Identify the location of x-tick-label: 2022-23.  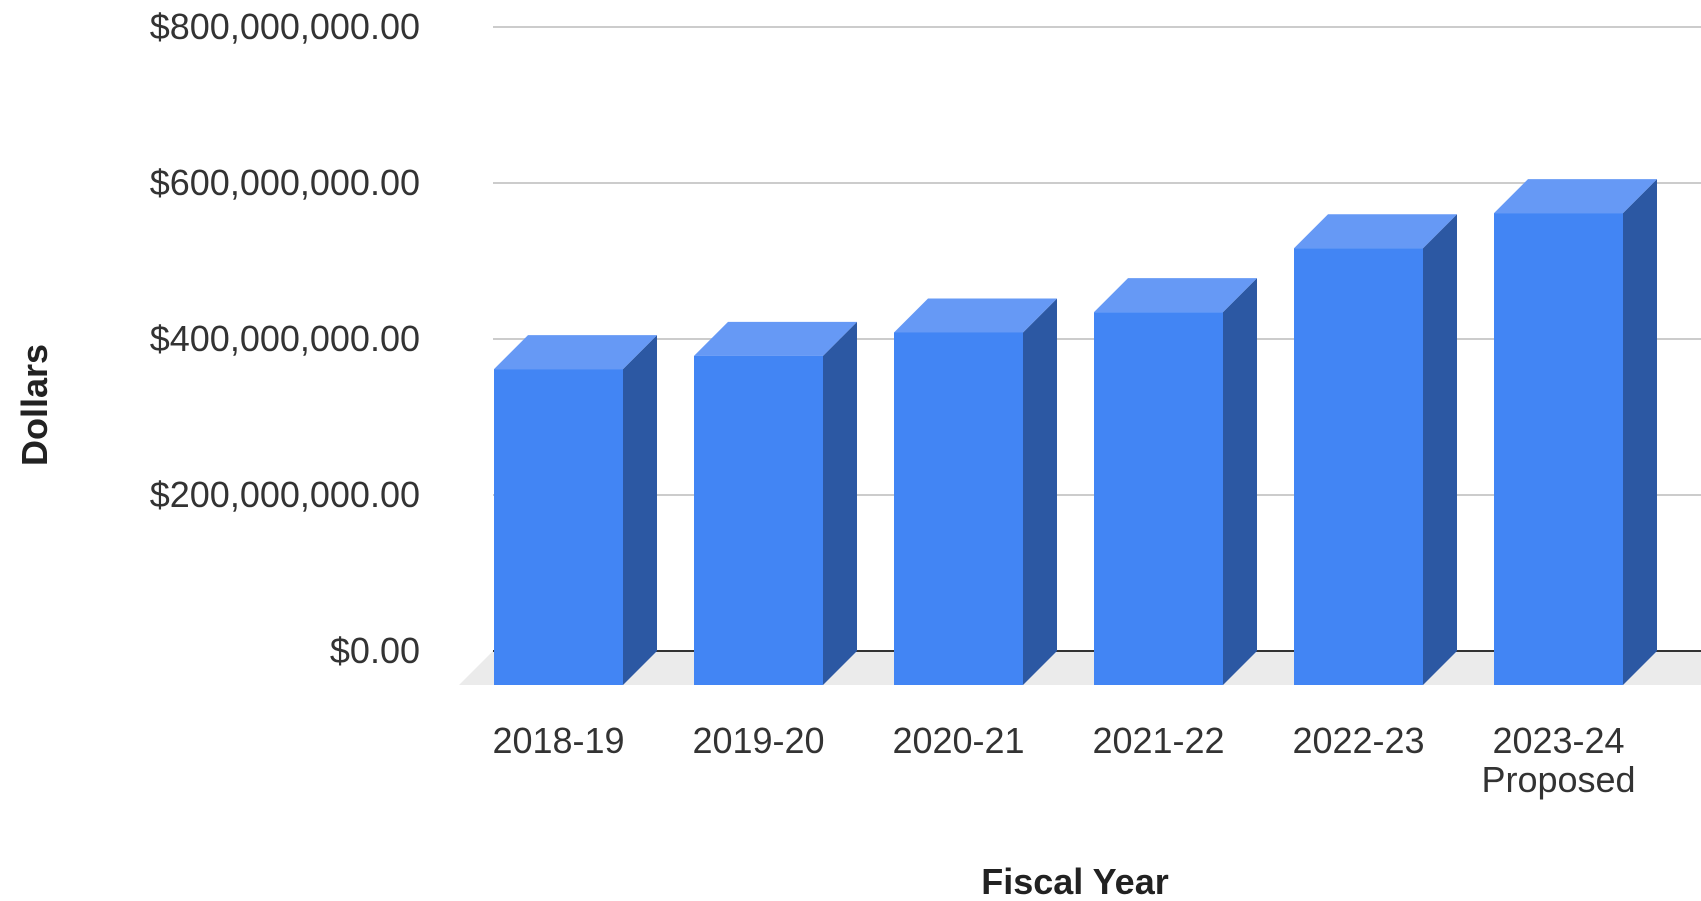
(1358, 740).